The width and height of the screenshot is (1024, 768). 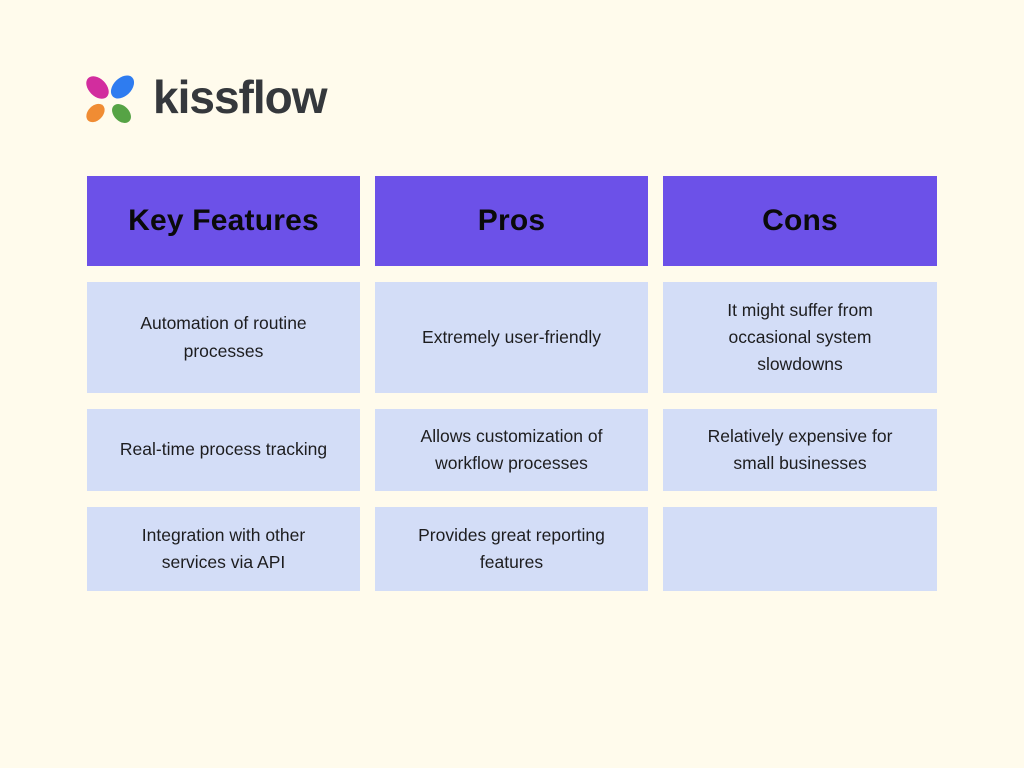 What do you see at coordinates (110, 100) in the screenshot?
I see `kissflow-flower-icon` at bounding box center [110, 100].